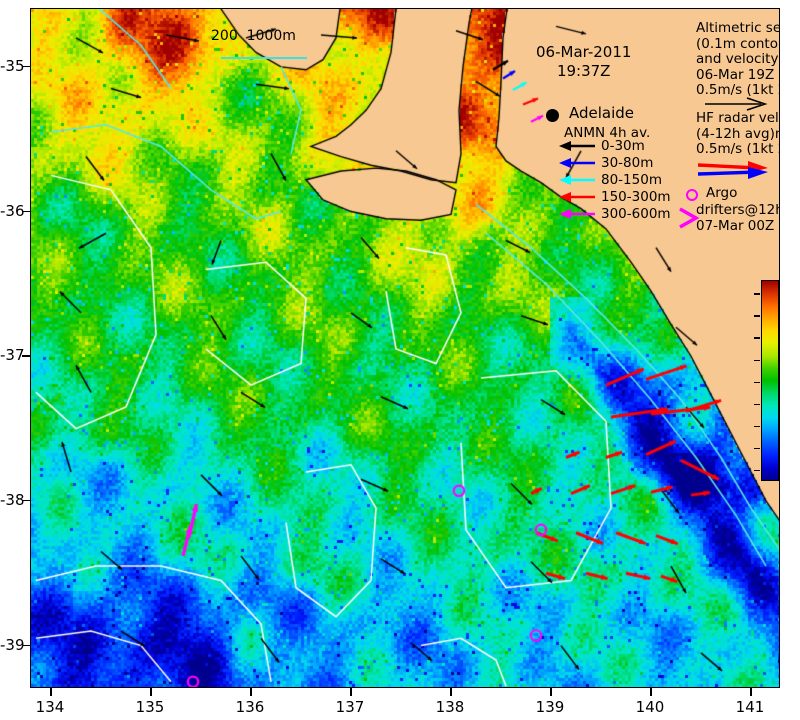 The height and width of the screenshot is (720, 800). What do you see at coordinates (12, 499) in the screenshot?
I see `y-axis-tick-label: -38` at bounding box center [12, 499].